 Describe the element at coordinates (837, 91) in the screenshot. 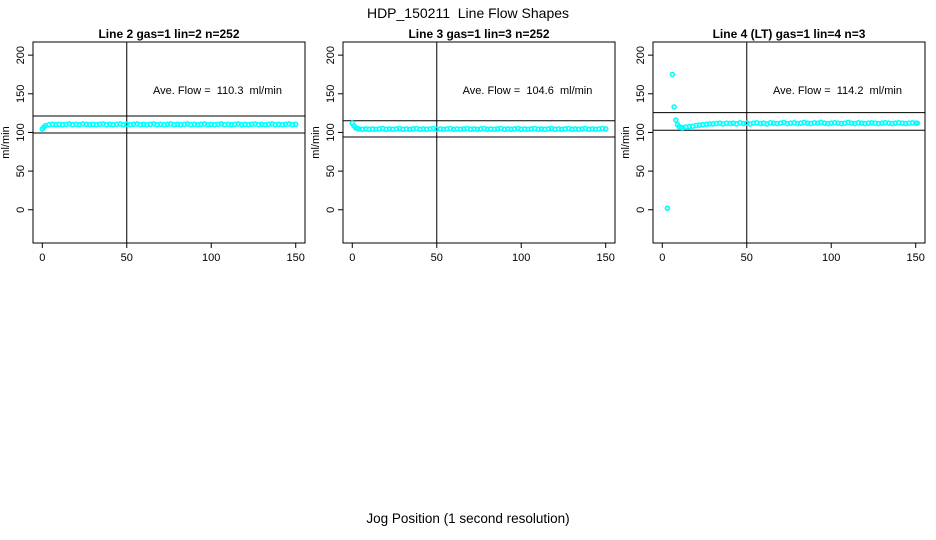

I see `ave-flow-annotation: Ave. Flow = 114.2 ml/min` at that location.